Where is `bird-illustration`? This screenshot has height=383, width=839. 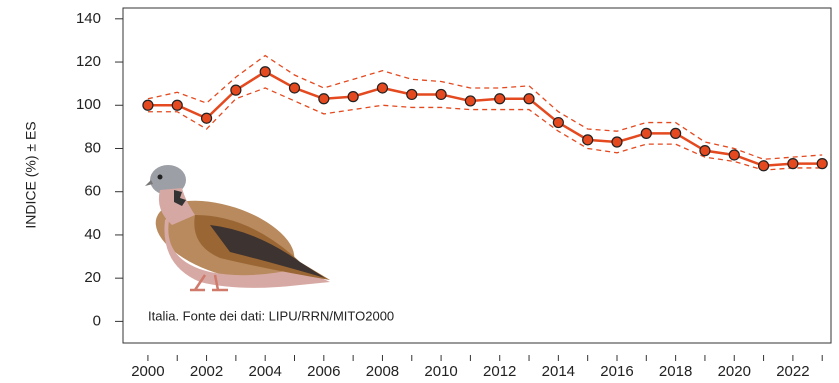 bird-illustration is located at coordinates (237, 228).